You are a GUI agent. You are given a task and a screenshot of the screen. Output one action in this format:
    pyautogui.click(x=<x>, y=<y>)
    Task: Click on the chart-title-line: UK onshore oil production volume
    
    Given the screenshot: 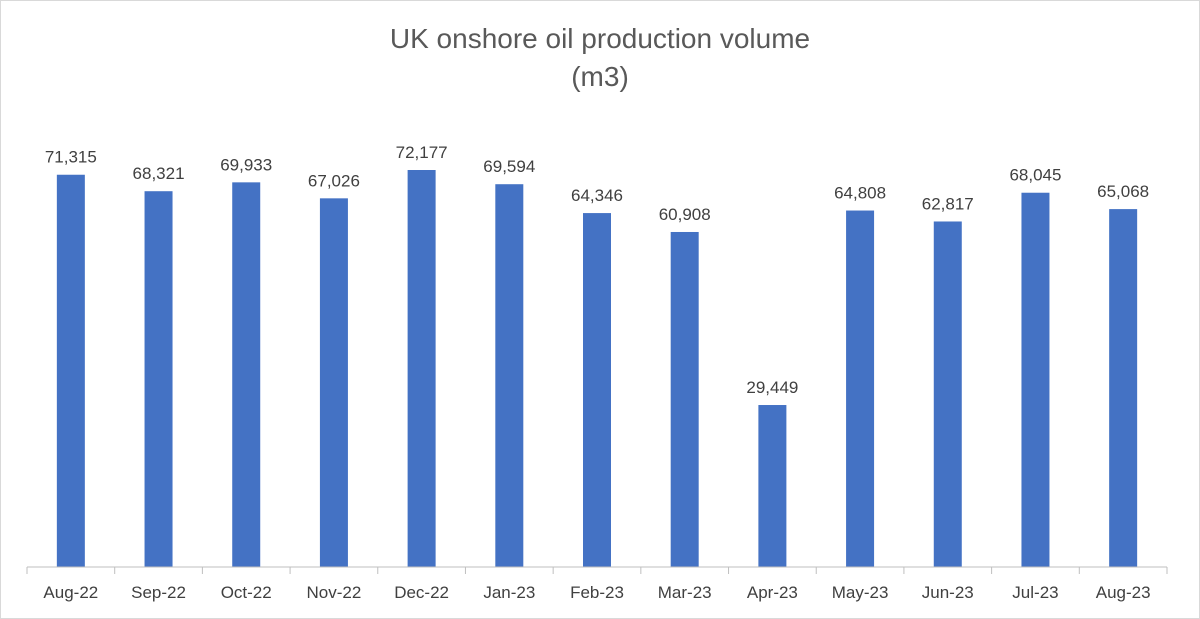 What is the action you would take?
    pyautogui.click(x=600, y=38)
    